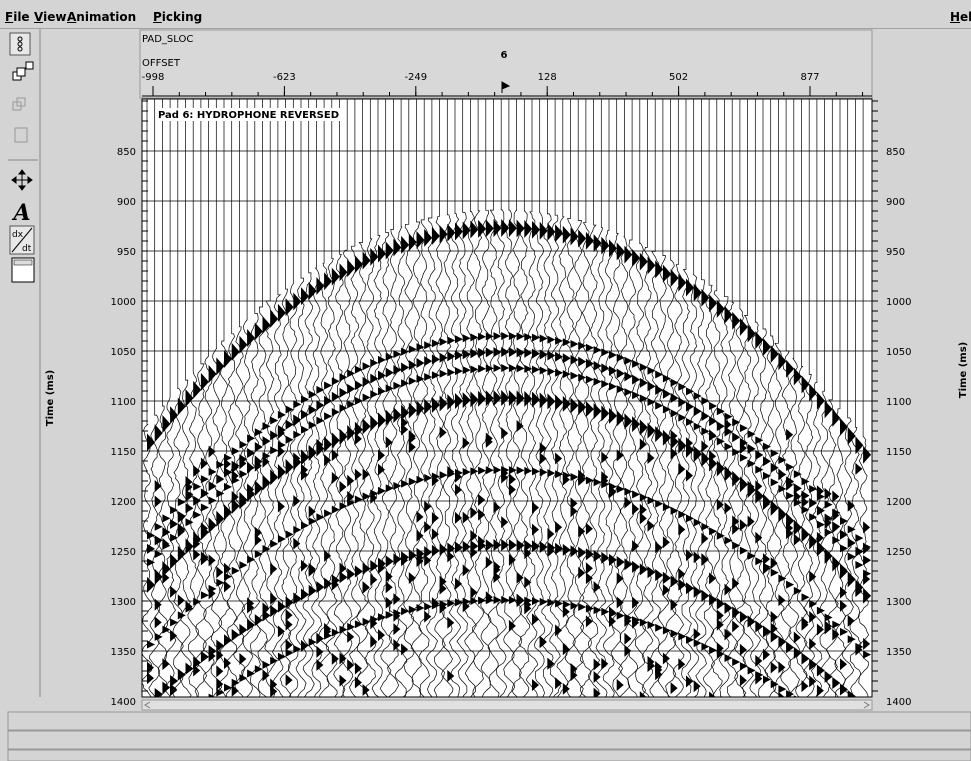  What do you see at coordinates (178, 17) in the screenshot?
I see `menu-item: Picking` at bounding box center [178, 17].